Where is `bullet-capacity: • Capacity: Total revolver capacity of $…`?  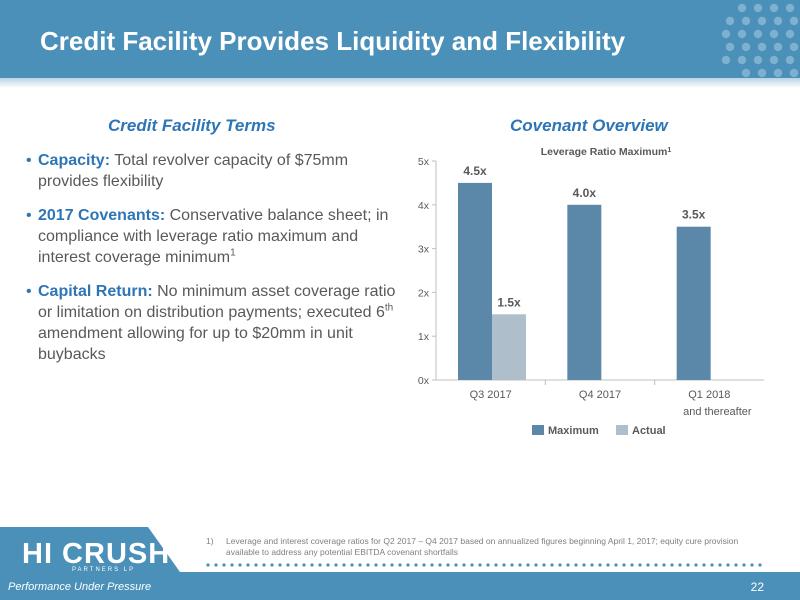
bullet-capacity: • Capacity: Total revolver capacity of $… is located at coordinates (212, 171).